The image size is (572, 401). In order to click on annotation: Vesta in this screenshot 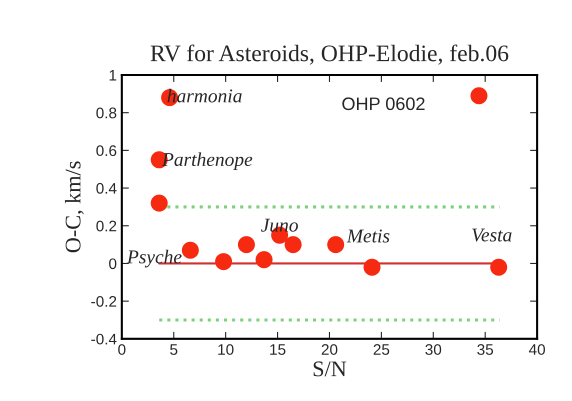, I will do `click(492, 235)`.